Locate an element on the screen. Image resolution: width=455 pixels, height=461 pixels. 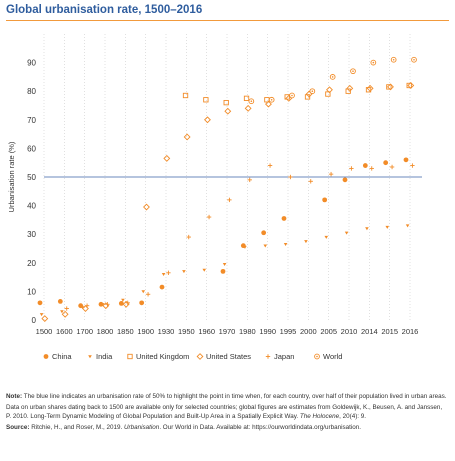
y-tick-label: 80 is located at coordinates (31, 91).